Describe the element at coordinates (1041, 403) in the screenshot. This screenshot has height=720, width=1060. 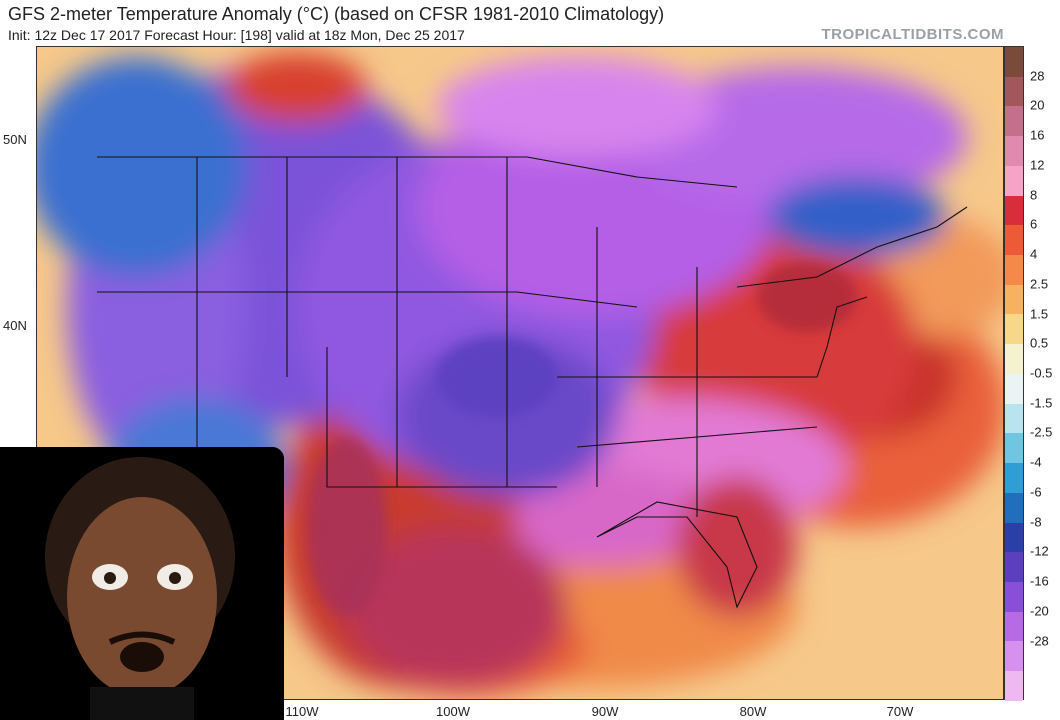
I see `color-scale-label: -1.5` at that location.